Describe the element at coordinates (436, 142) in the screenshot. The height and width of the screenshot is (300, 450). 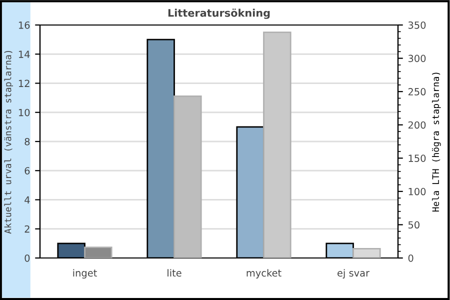
I see `y2-axis-title: Hela LTH (högra staplarna)` at that location.